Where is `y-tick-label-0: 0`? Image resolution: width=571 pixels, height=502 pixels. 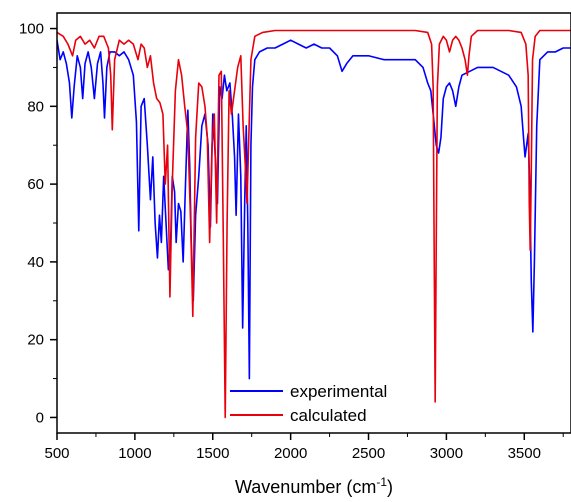 y-tick-label-0: 0 is located at coordinates (40, 417).